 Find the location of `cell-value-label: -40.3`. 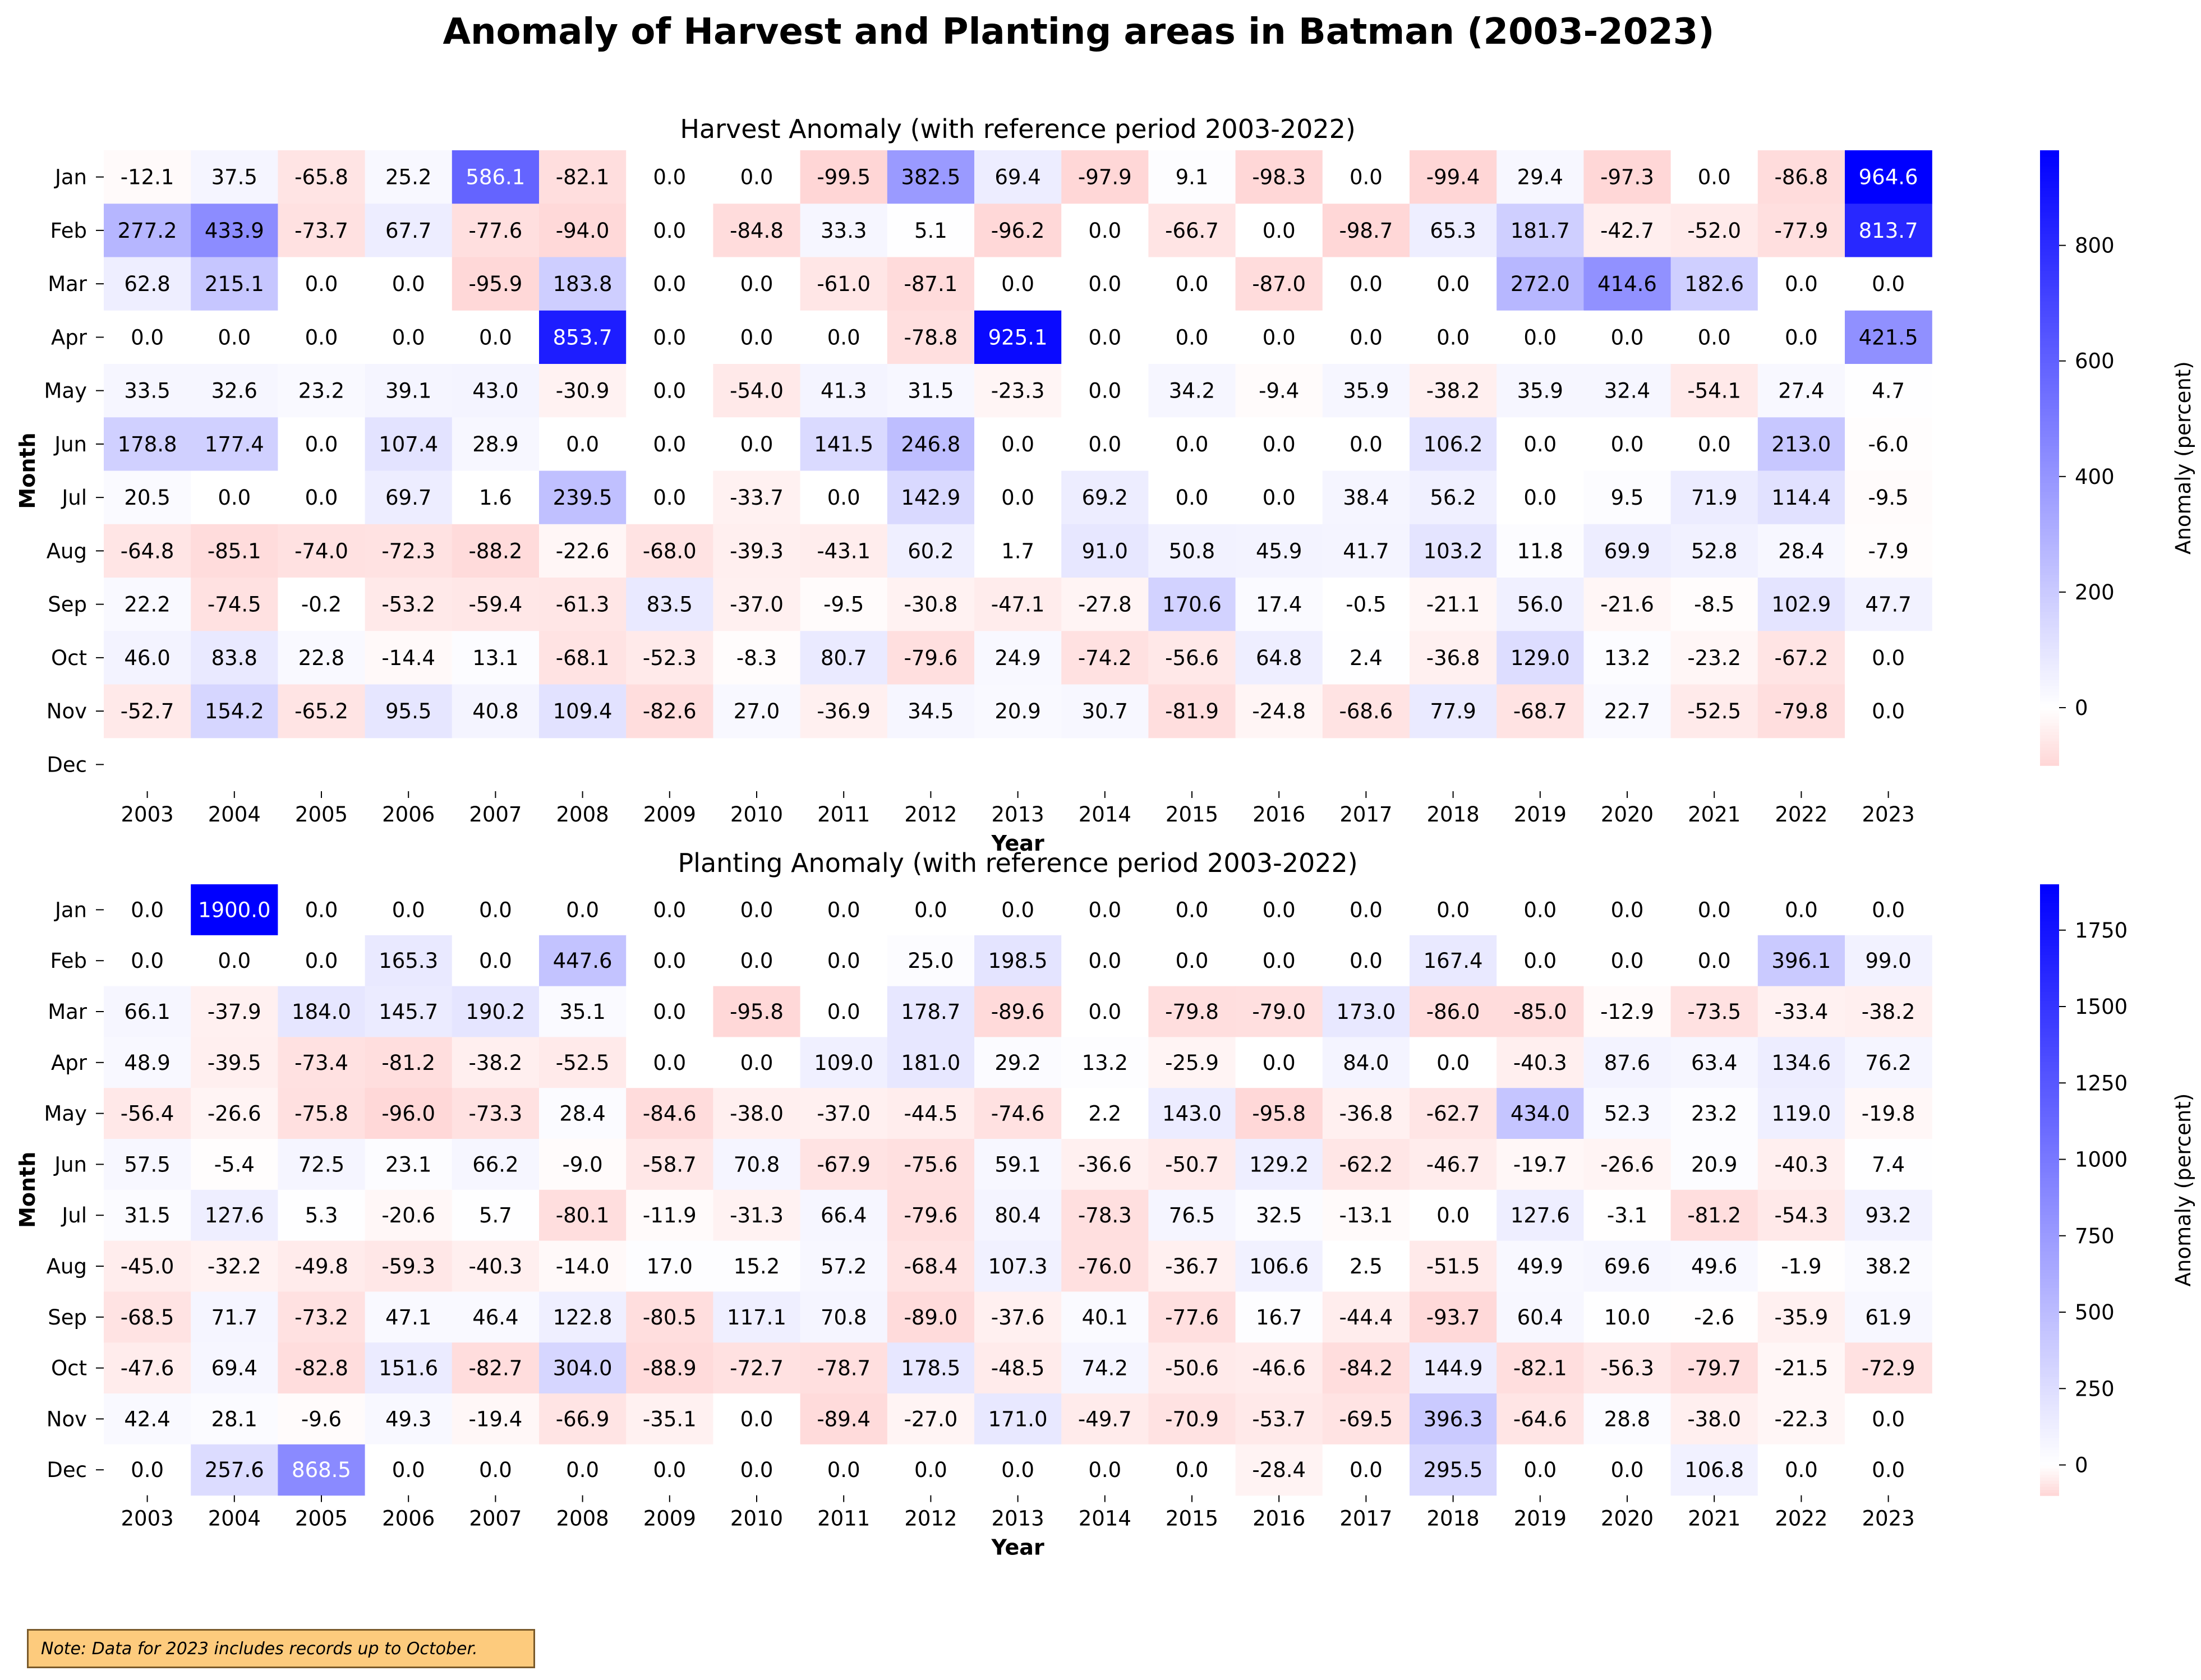

cell-value-label: -40.3 is located at coordinates (496, 1266).